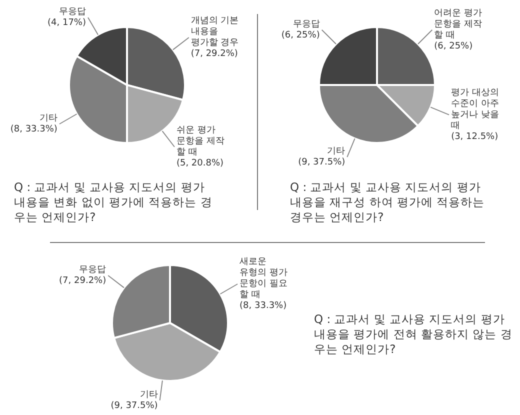 The image size is (520, 415). I want to click on data-label: (3, 12.5%), so click(474, 137).